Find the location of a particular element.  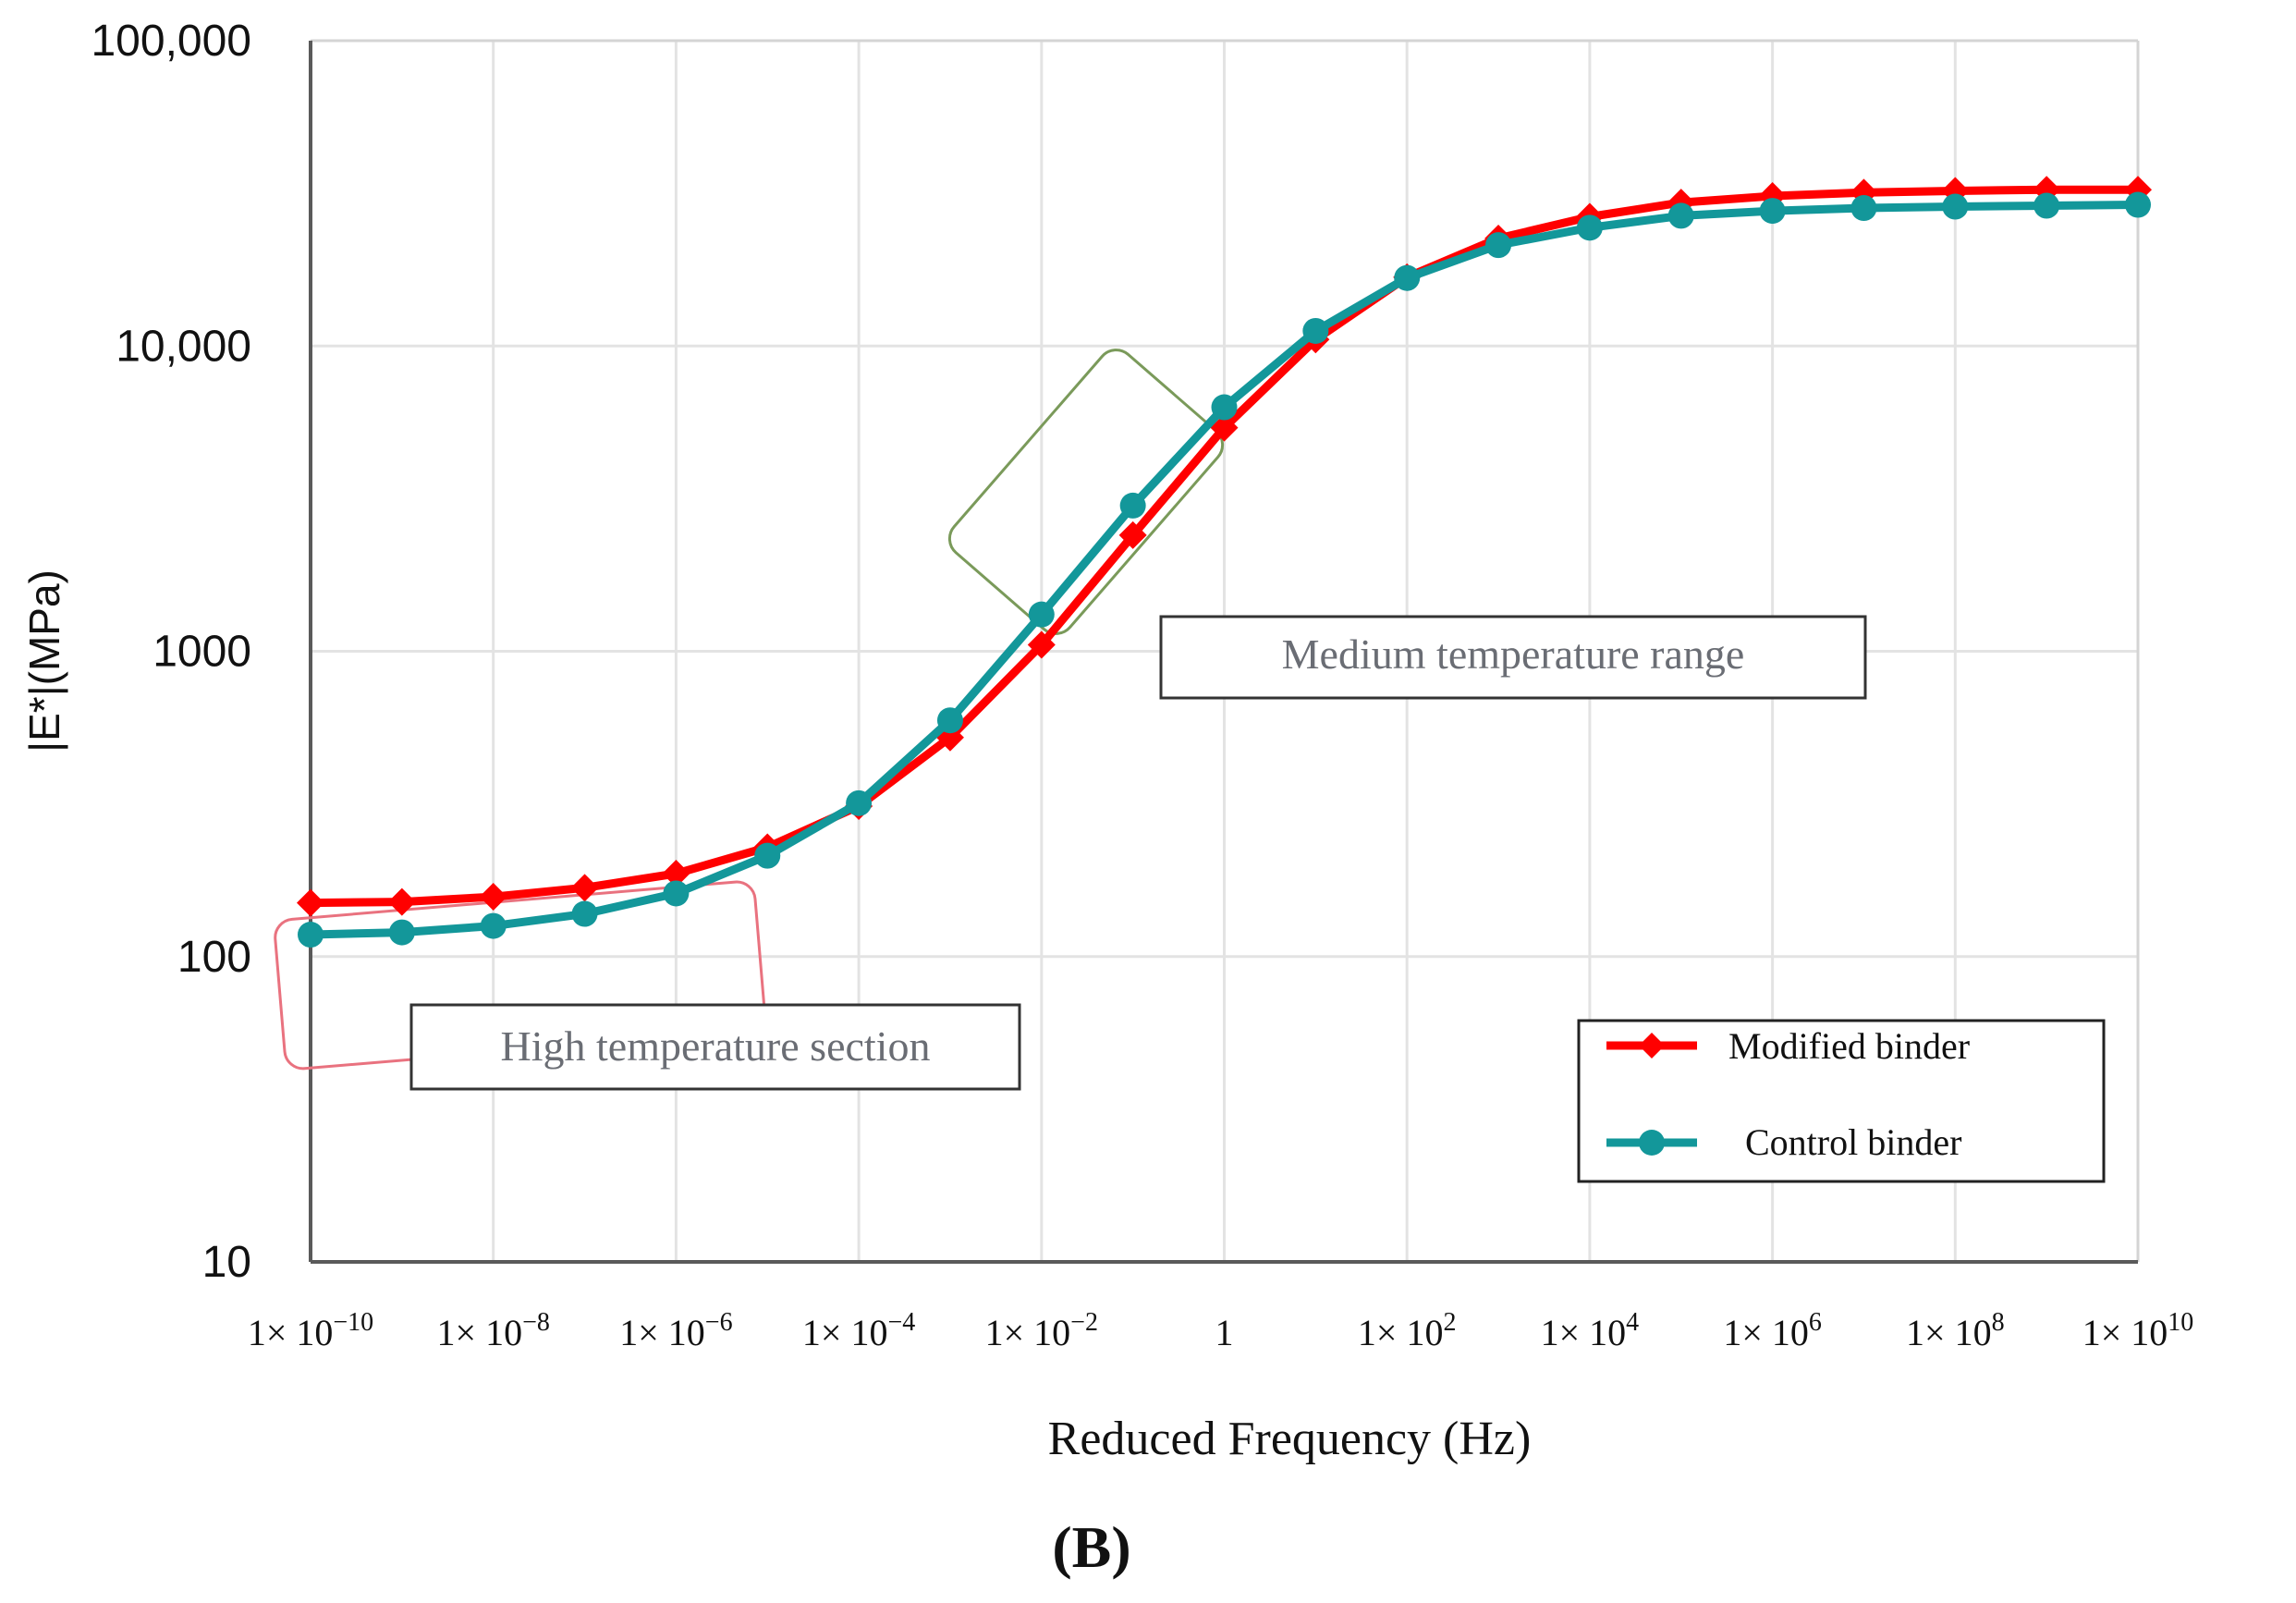

medium-temperature-callout: Medium temperature range is located at coordinates (1513, 657).